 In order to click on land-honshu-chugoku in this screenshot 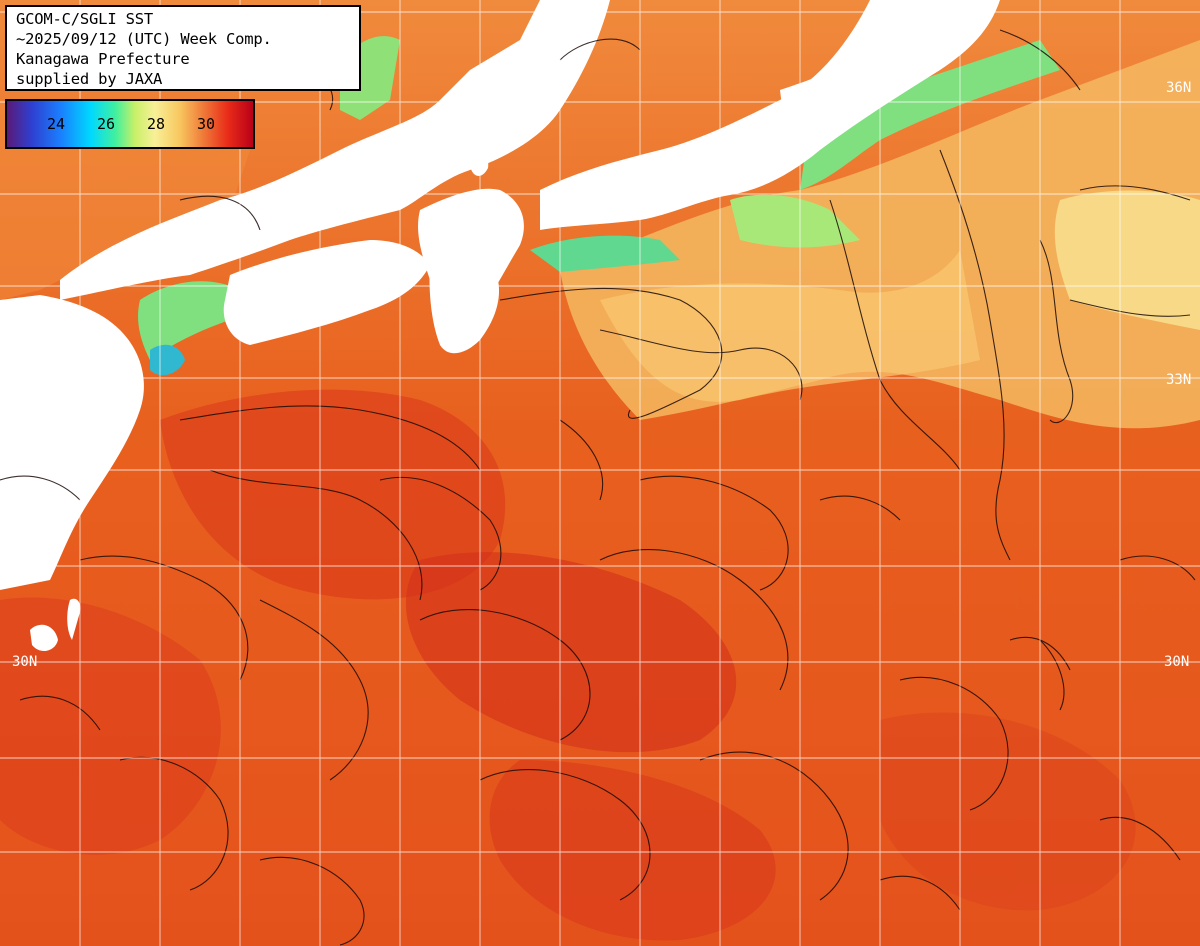, I will do `click(335, 150)`.